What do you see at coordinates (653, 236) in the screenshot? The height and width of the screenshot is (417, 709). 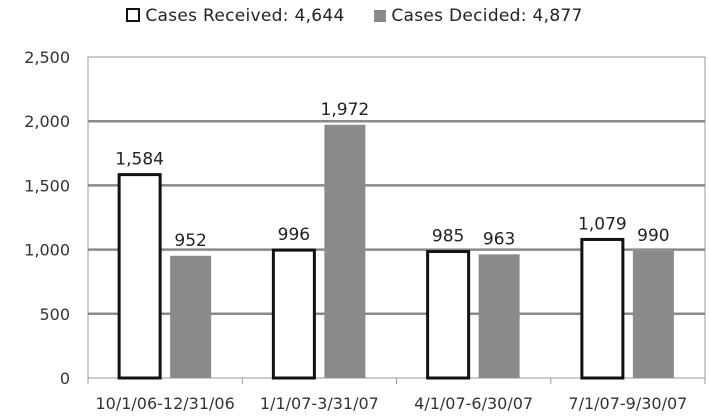 I see `data-label-decided: 990` at bounding box center [653, 236].